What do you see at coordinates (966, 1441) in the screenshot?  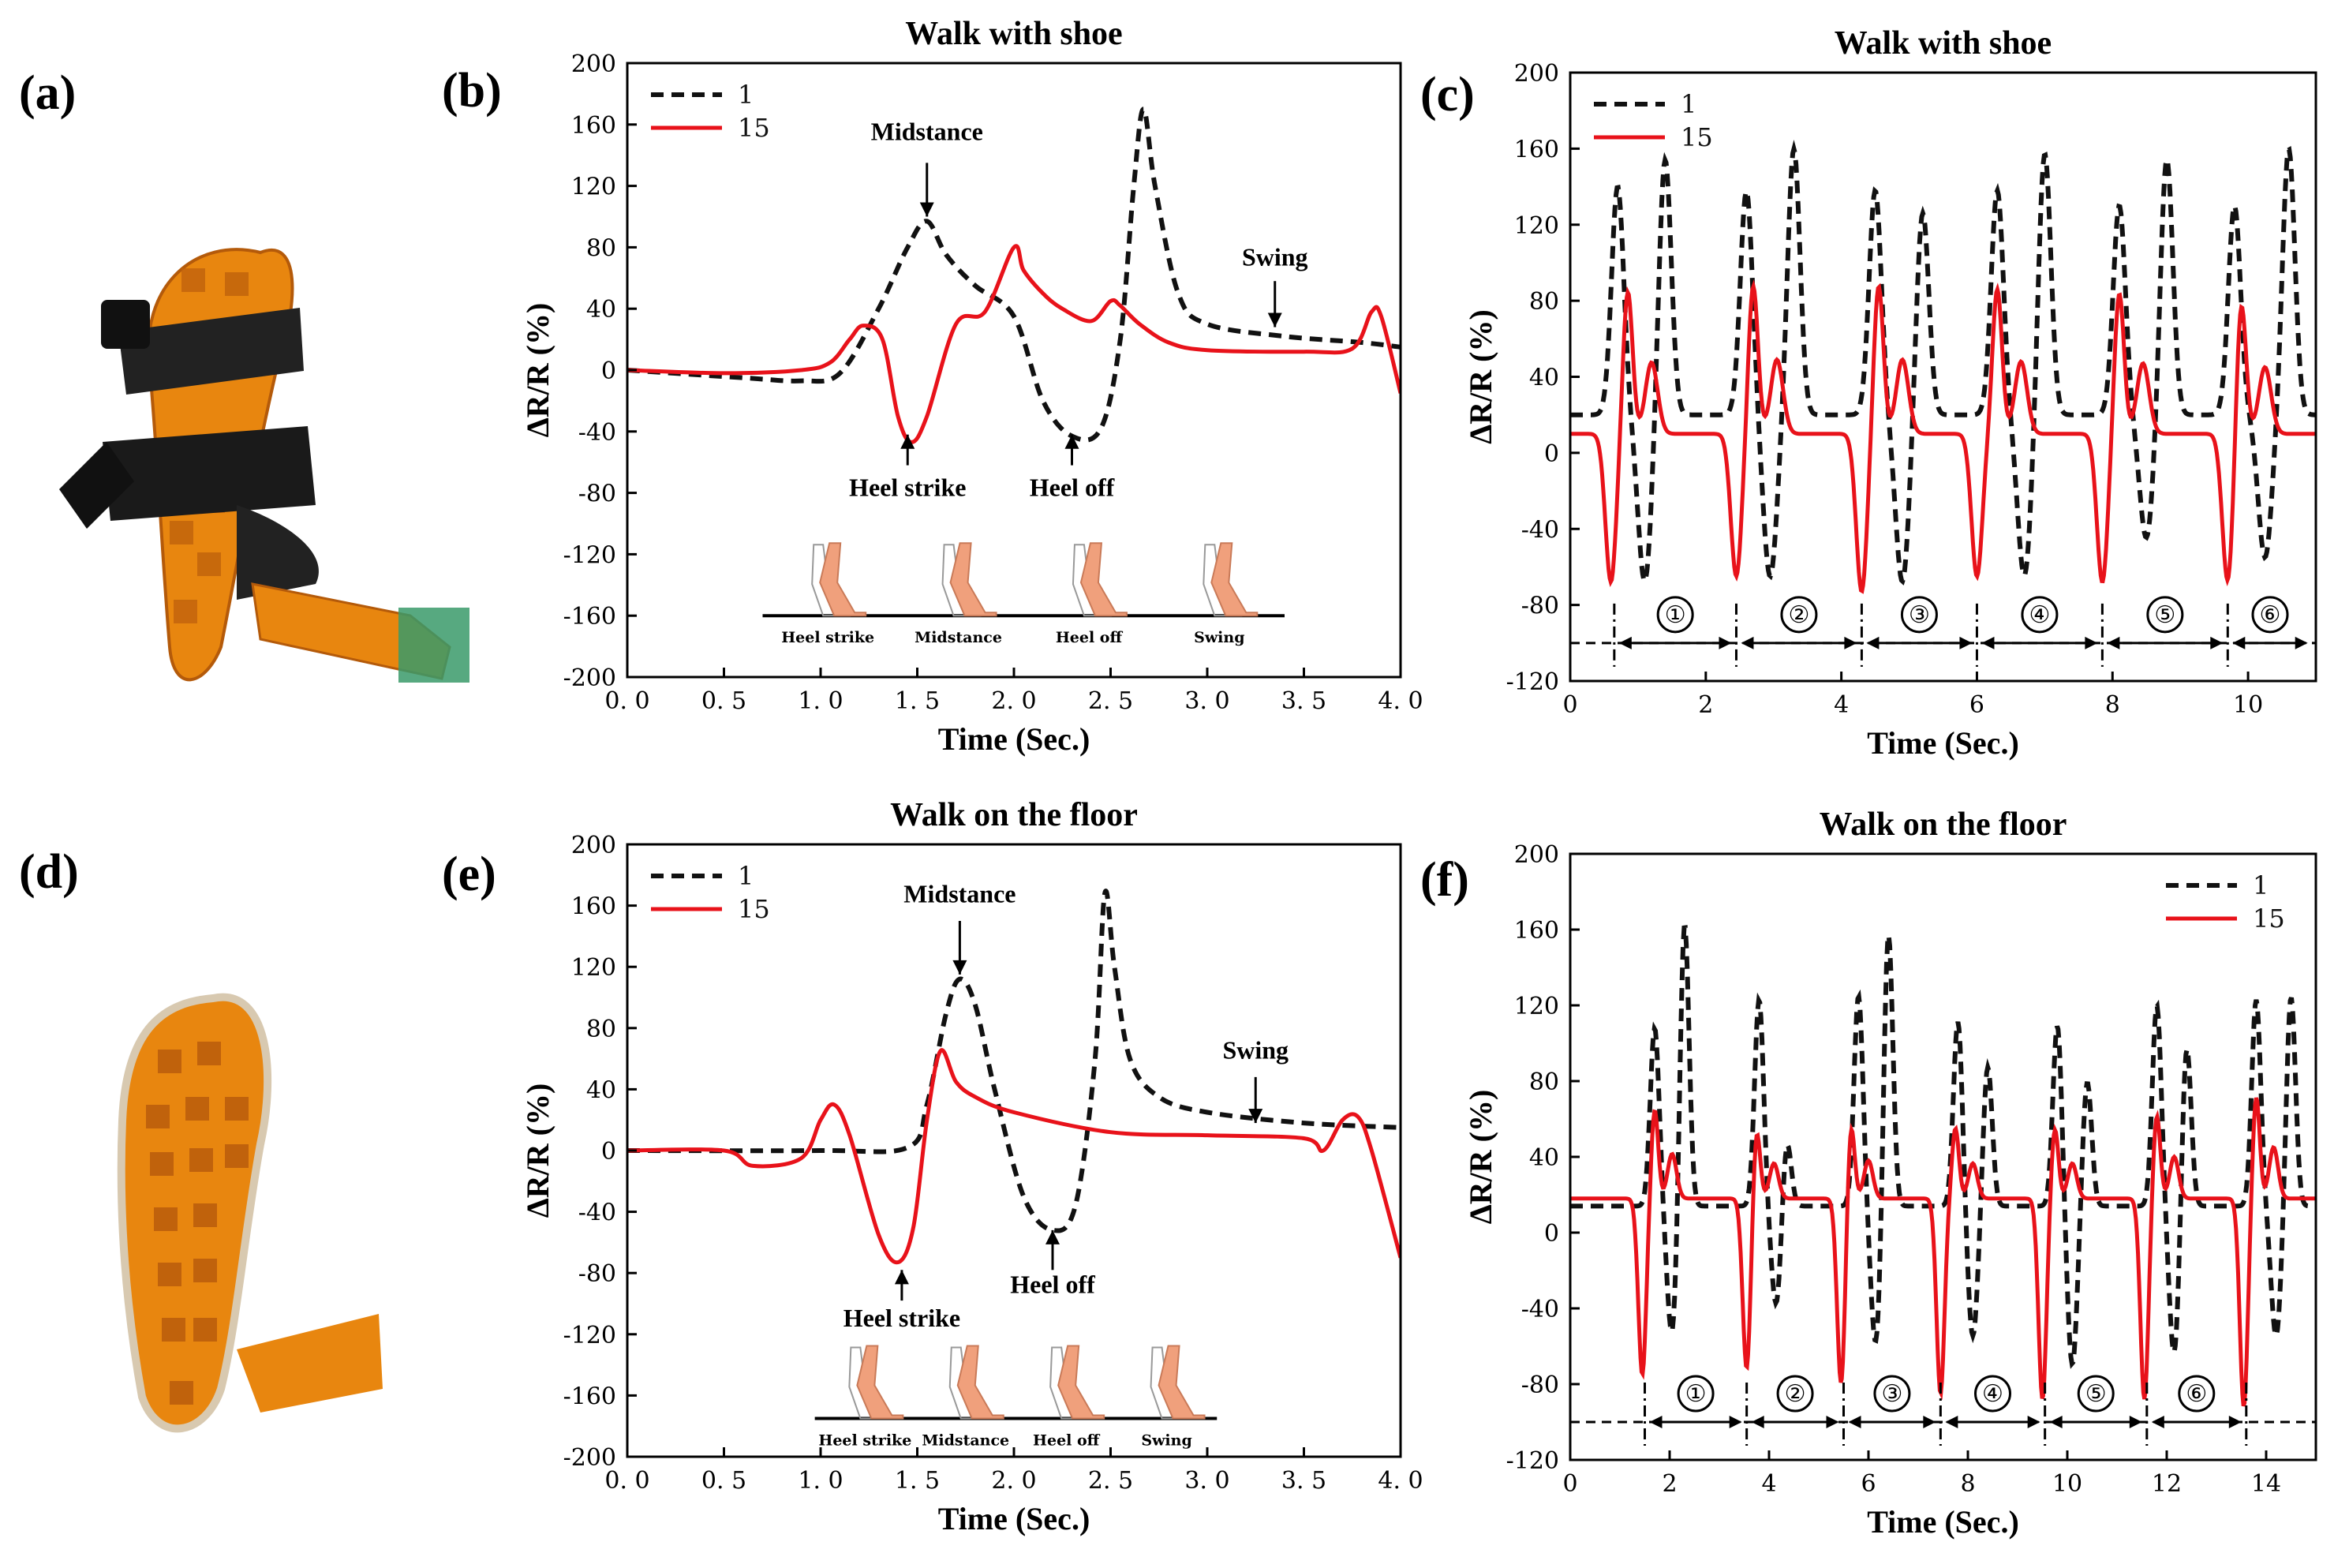 I see `inset-phase-label-2: Midstance` at bounding box center [966, 1441].